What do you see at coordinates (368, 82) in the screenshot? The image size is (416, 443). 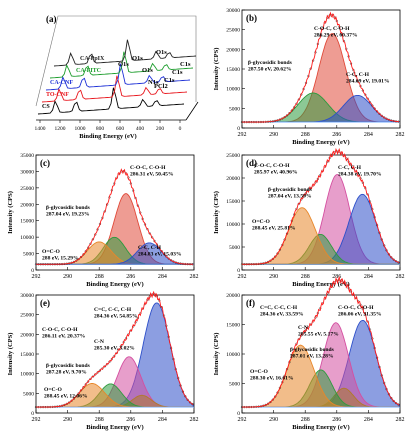 I see `component-value: 284.69 eV, 19.01%` at bounding box center [368, 82].